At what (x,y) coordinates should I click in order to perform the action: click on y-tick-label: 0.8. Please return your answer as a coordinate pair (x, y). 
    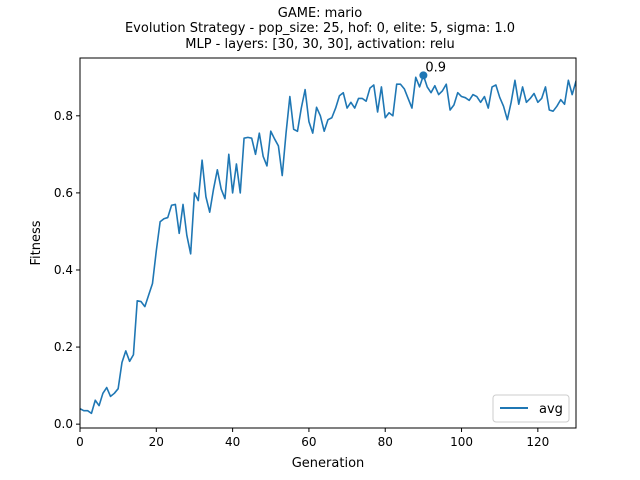
    Looking at the image, I should click on (63, 116).